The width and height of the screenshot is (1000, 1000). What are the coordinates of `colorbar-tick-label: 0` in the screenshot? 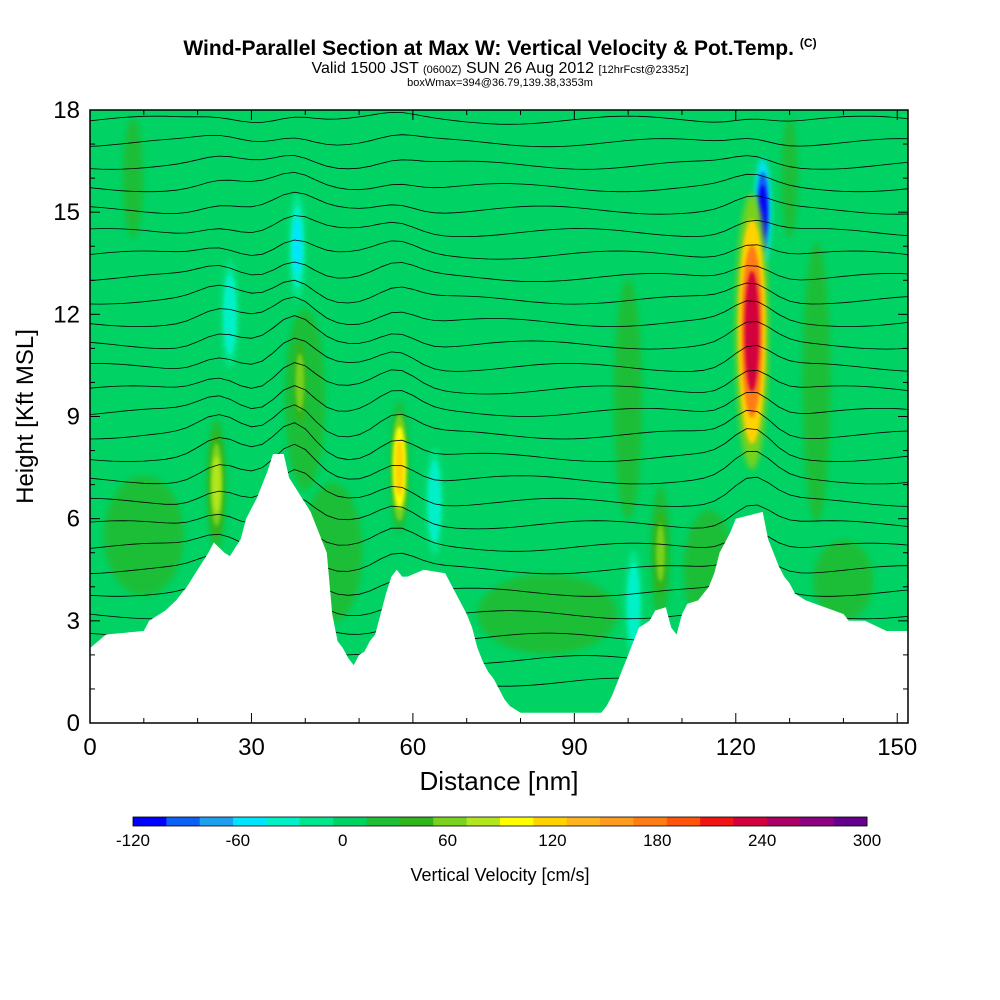 It's located at (342, 840).